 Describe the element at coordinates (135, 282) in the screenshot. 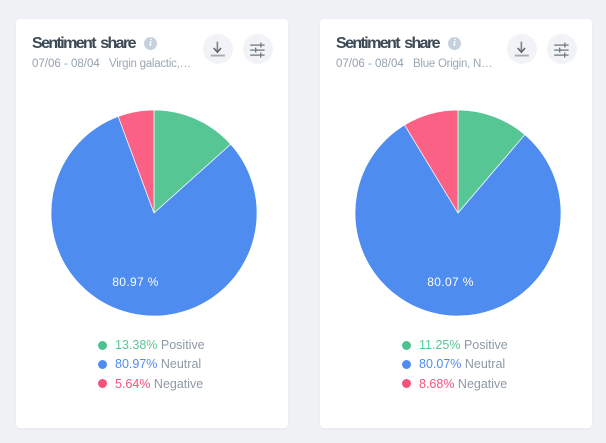

I see `svg-text: 80.97 %` at that location.